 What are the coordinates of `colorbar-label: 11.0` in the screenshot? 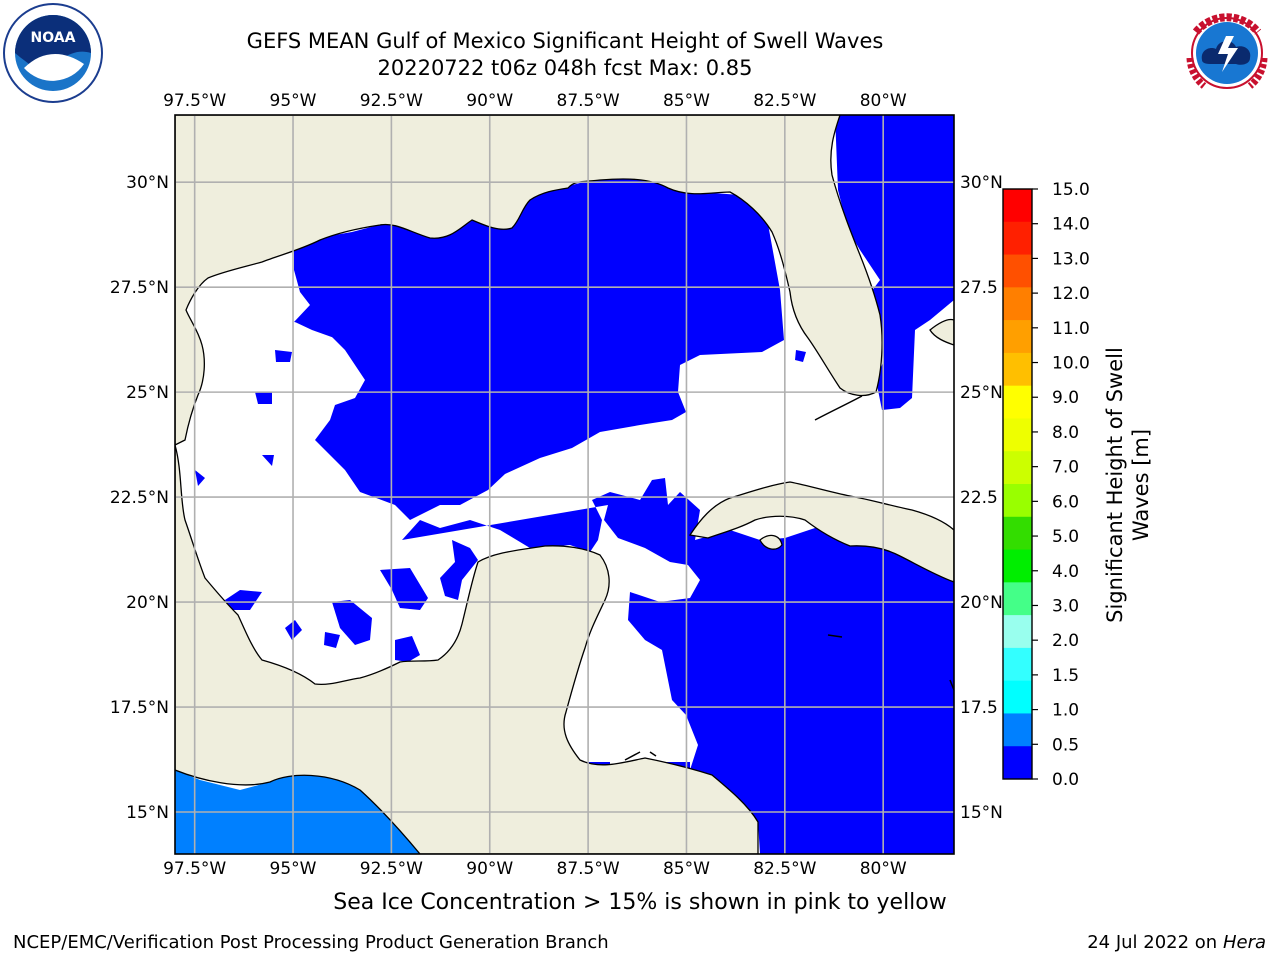 It's located at (1071, 329).